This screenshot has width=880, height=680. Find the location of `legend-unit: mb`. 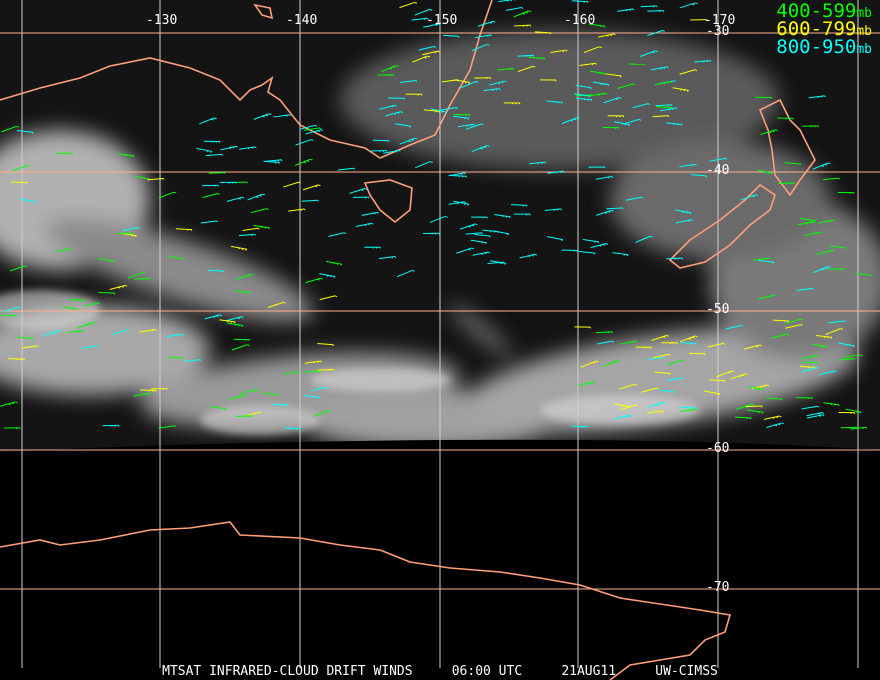

legend-unit: mb is located at coordinates (864, 31).